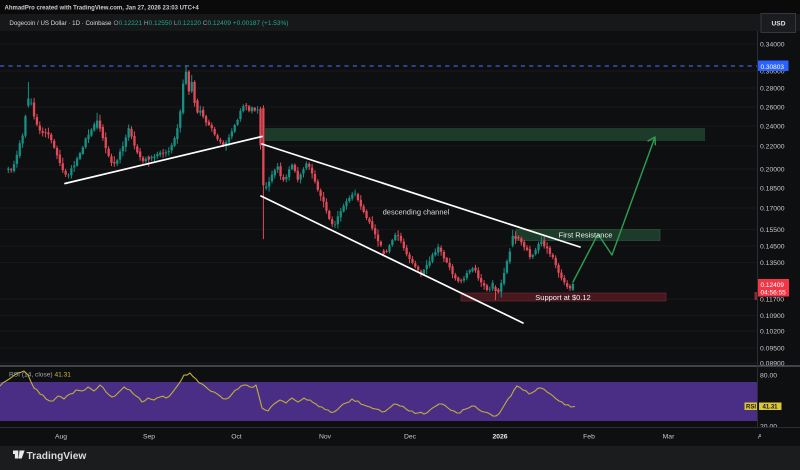  I want to click on svg-text: 0.24000, so click(772, 126).